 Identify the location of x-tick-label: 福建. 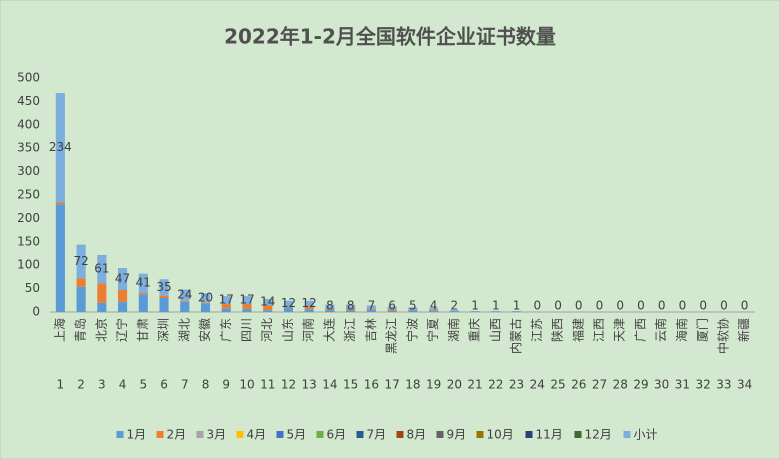
(577, 330).